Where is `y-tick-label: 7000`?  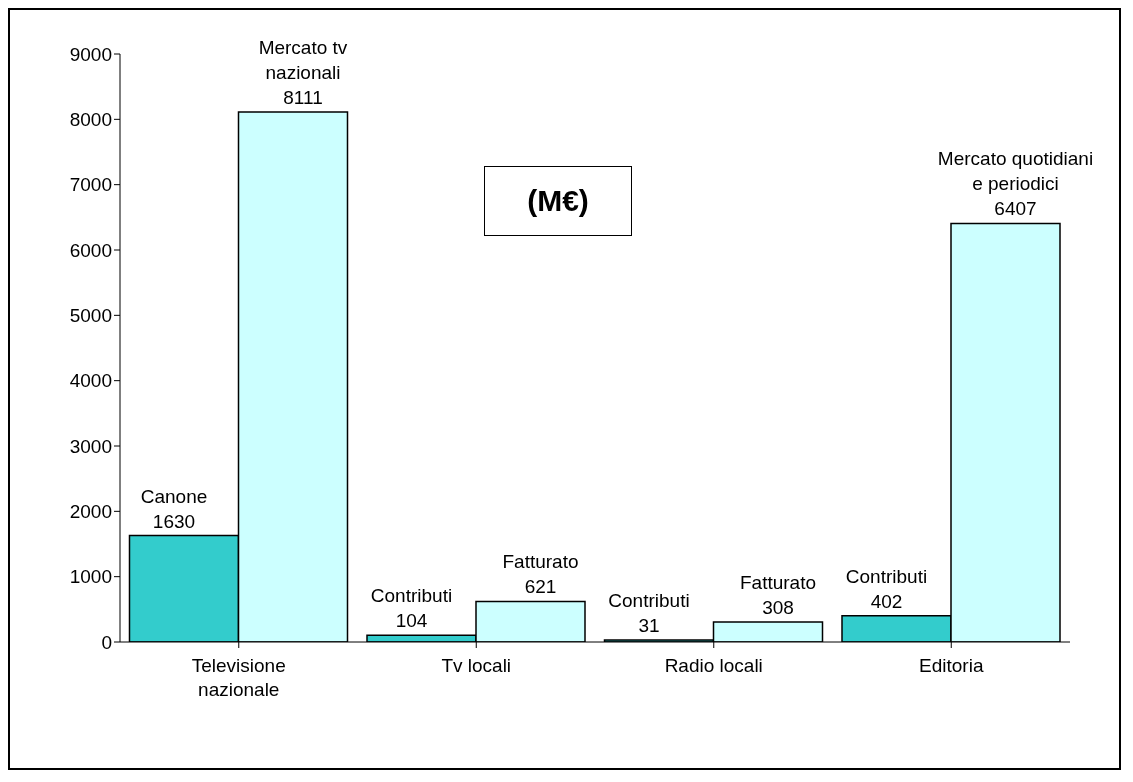 y-tick-label: 7000 is located at coordinates (90, 185).